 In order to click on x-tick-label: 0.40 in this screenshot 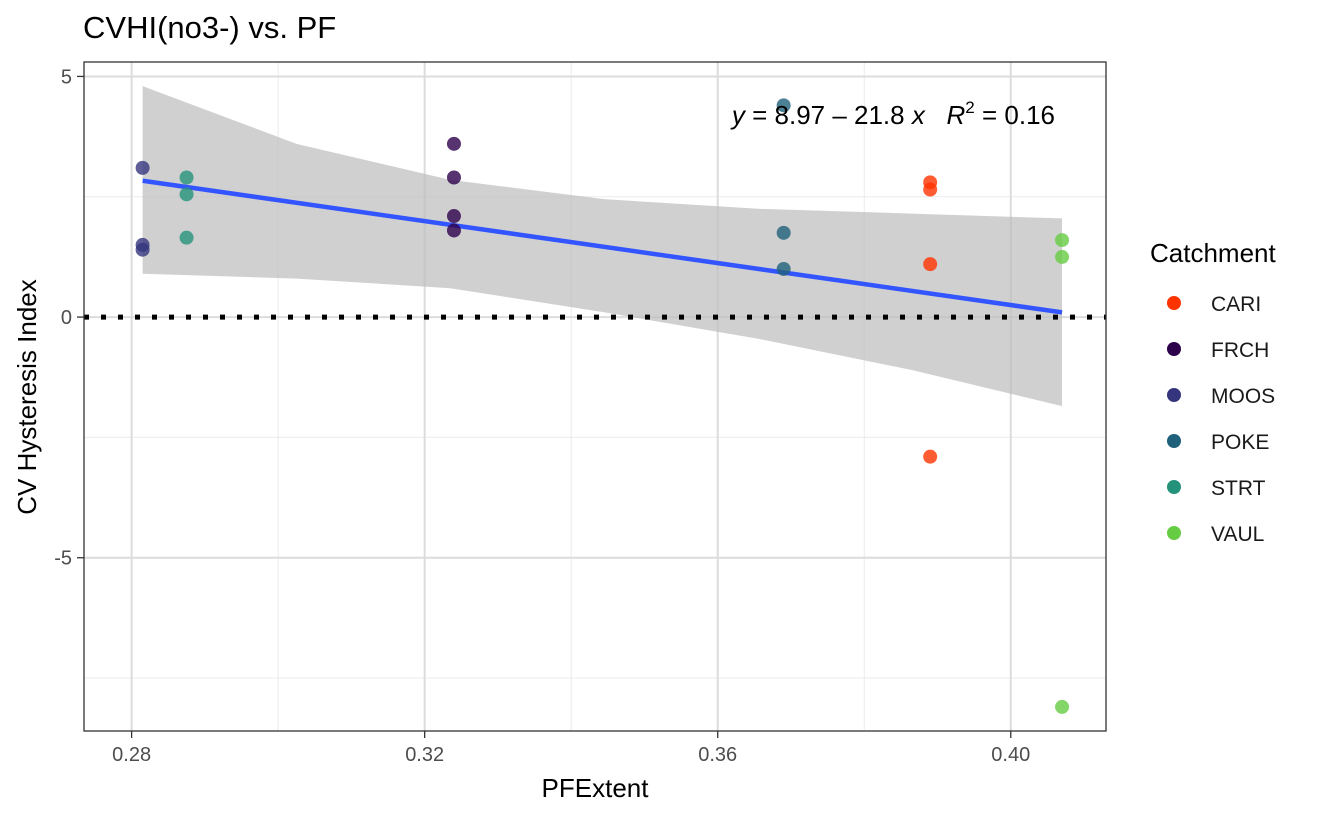, I will do `click(1010, 755)`.